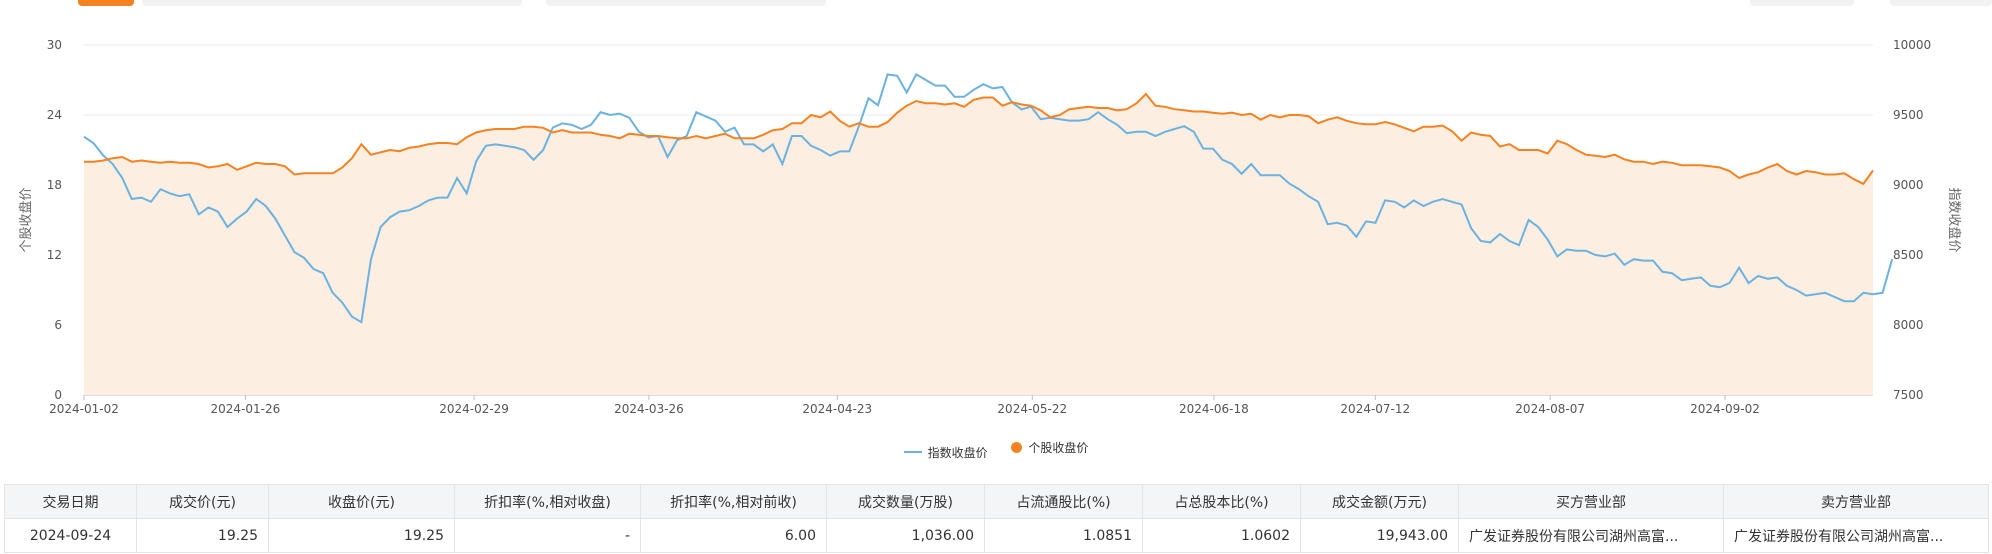 The width and height of the screenshot is (1992, 554). What do you see at coordinates (106, 3) in the screenshot?
I see `active-tab-indicator` at bounding box center [106, 3].